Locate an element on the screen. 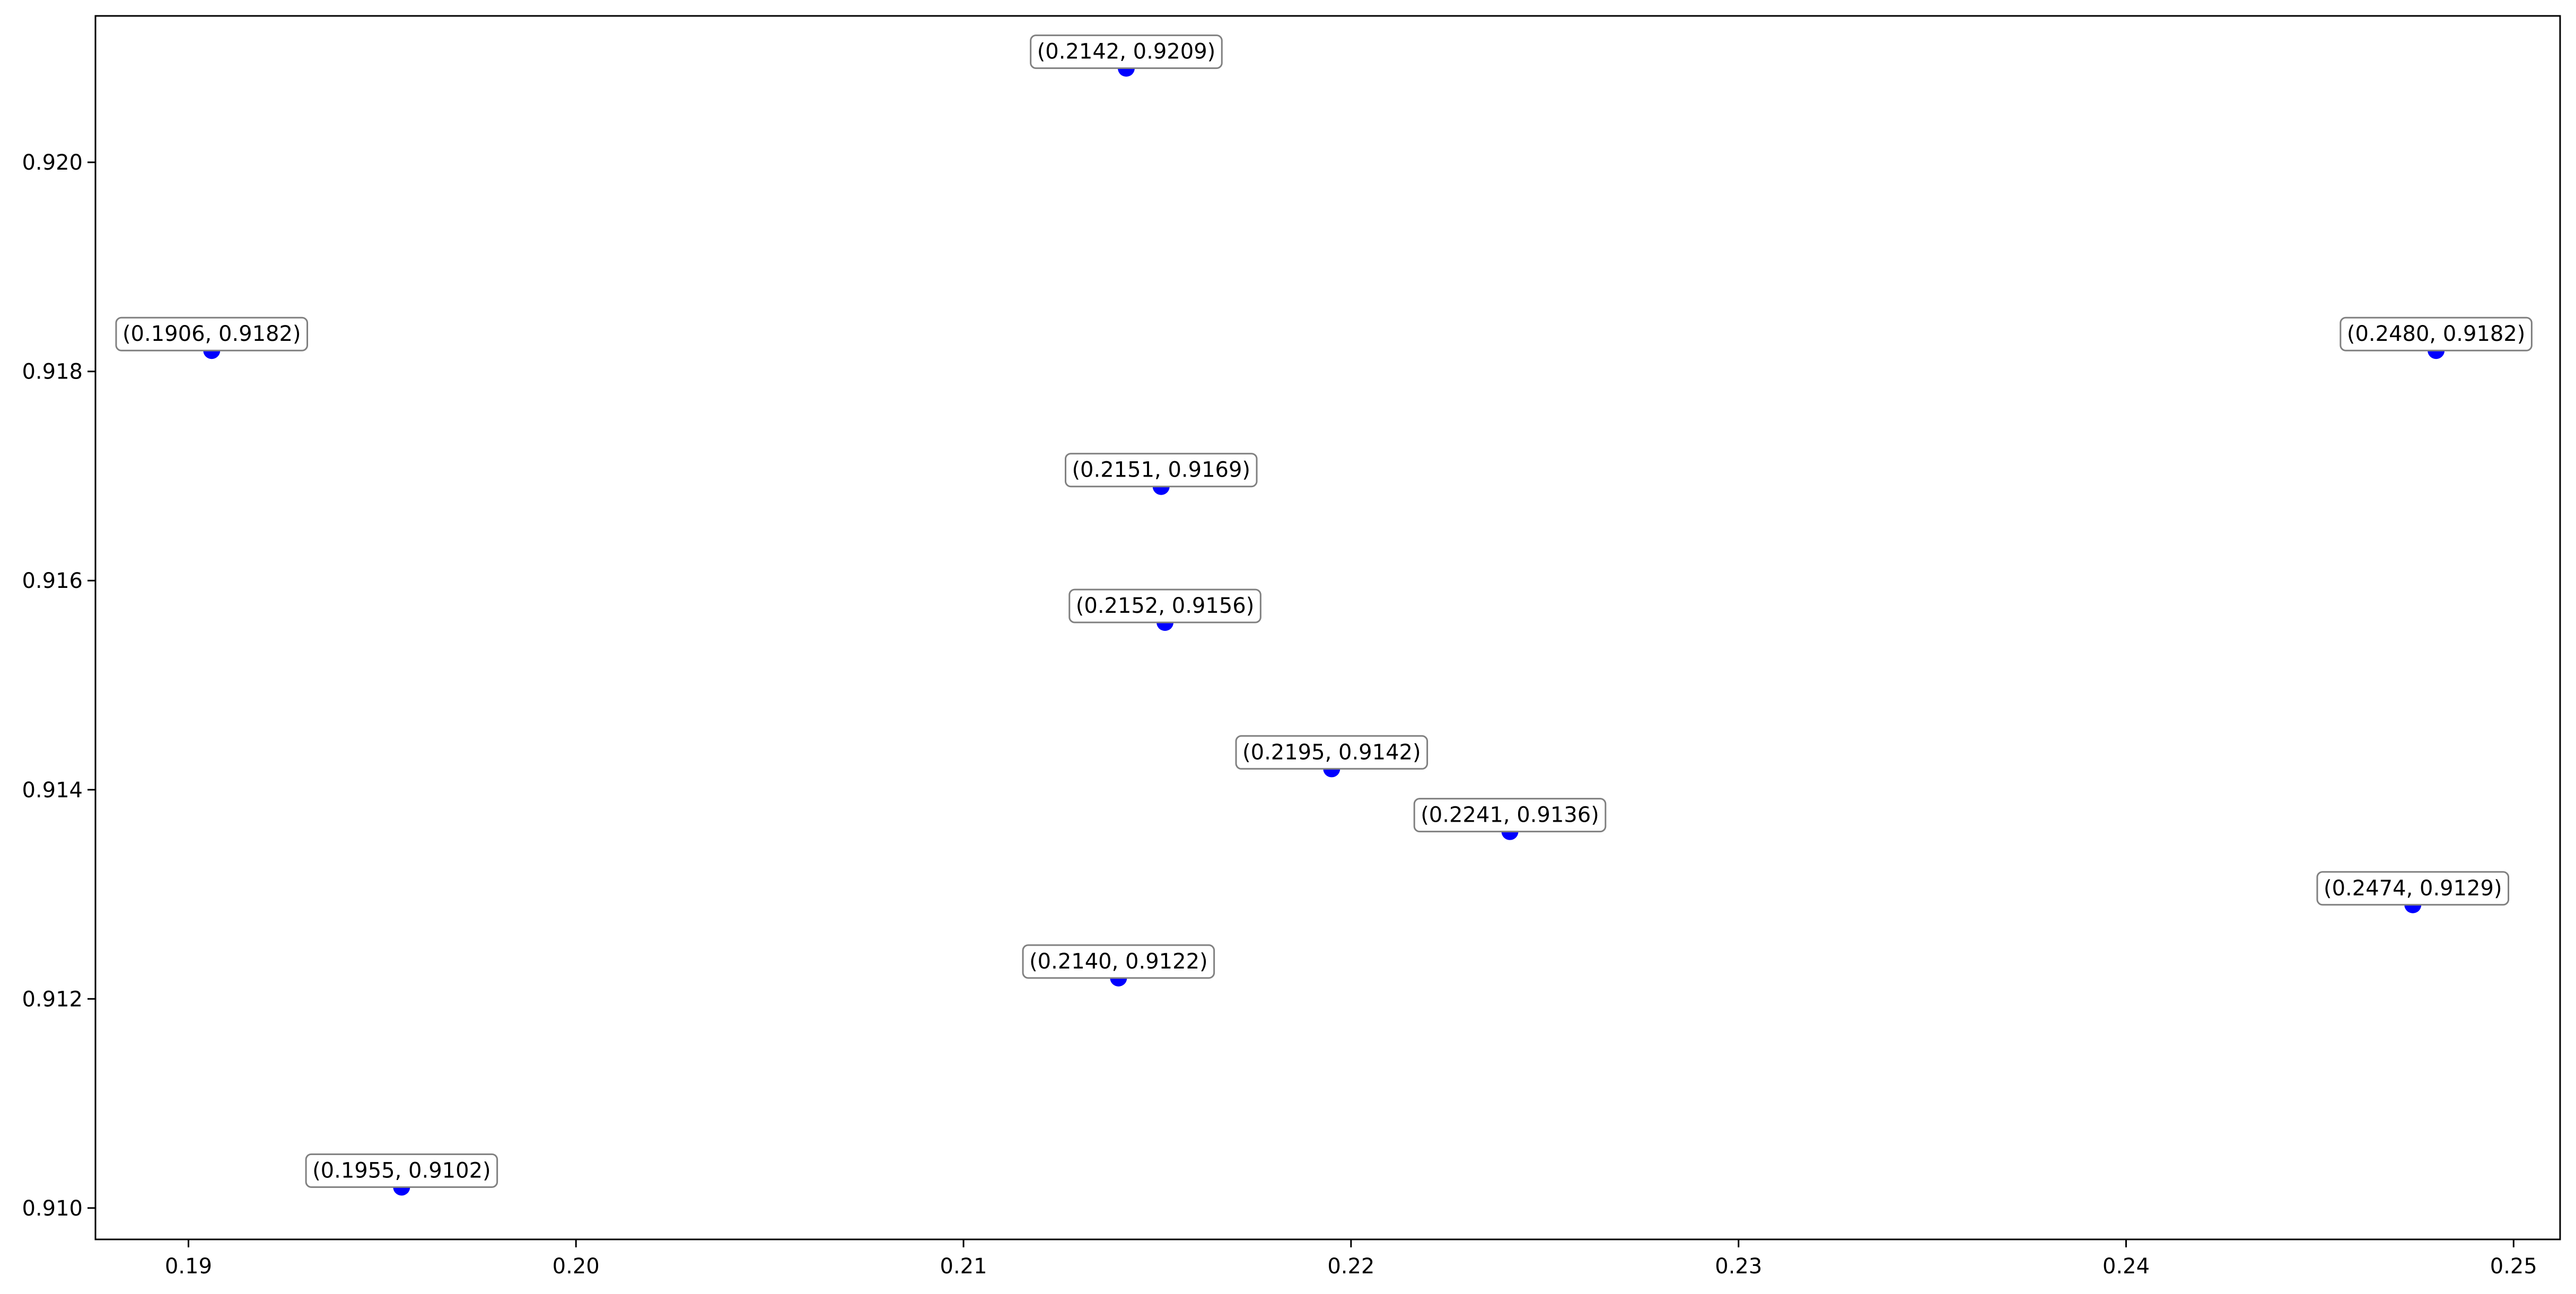  x-tick-label: 0.23 is located at coordinates (1738, 1266).